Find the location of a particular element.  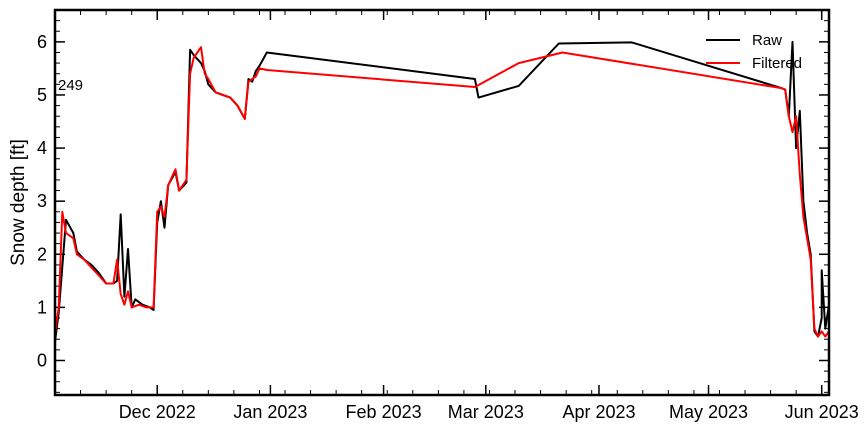

x-tick-label: Jan 2023 is located at coordinates (270, 412).